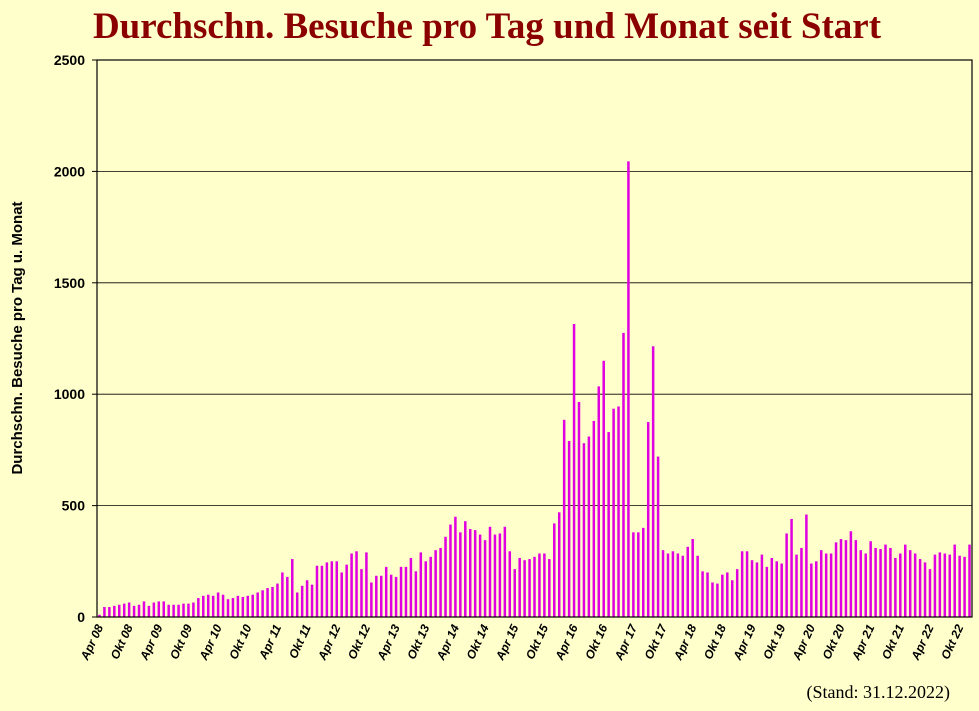  What do you see at coordinates (69, 394) in the screenshot?
I see `y-tick-label: 1000` at bounding box center [69, 394].